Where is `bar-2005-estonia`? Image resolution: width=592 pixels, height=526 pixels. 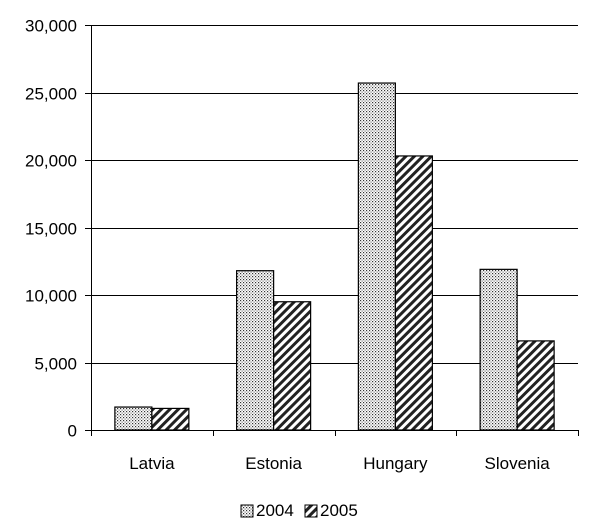
bar-2005-estonia is located at coordinates (292, 366).